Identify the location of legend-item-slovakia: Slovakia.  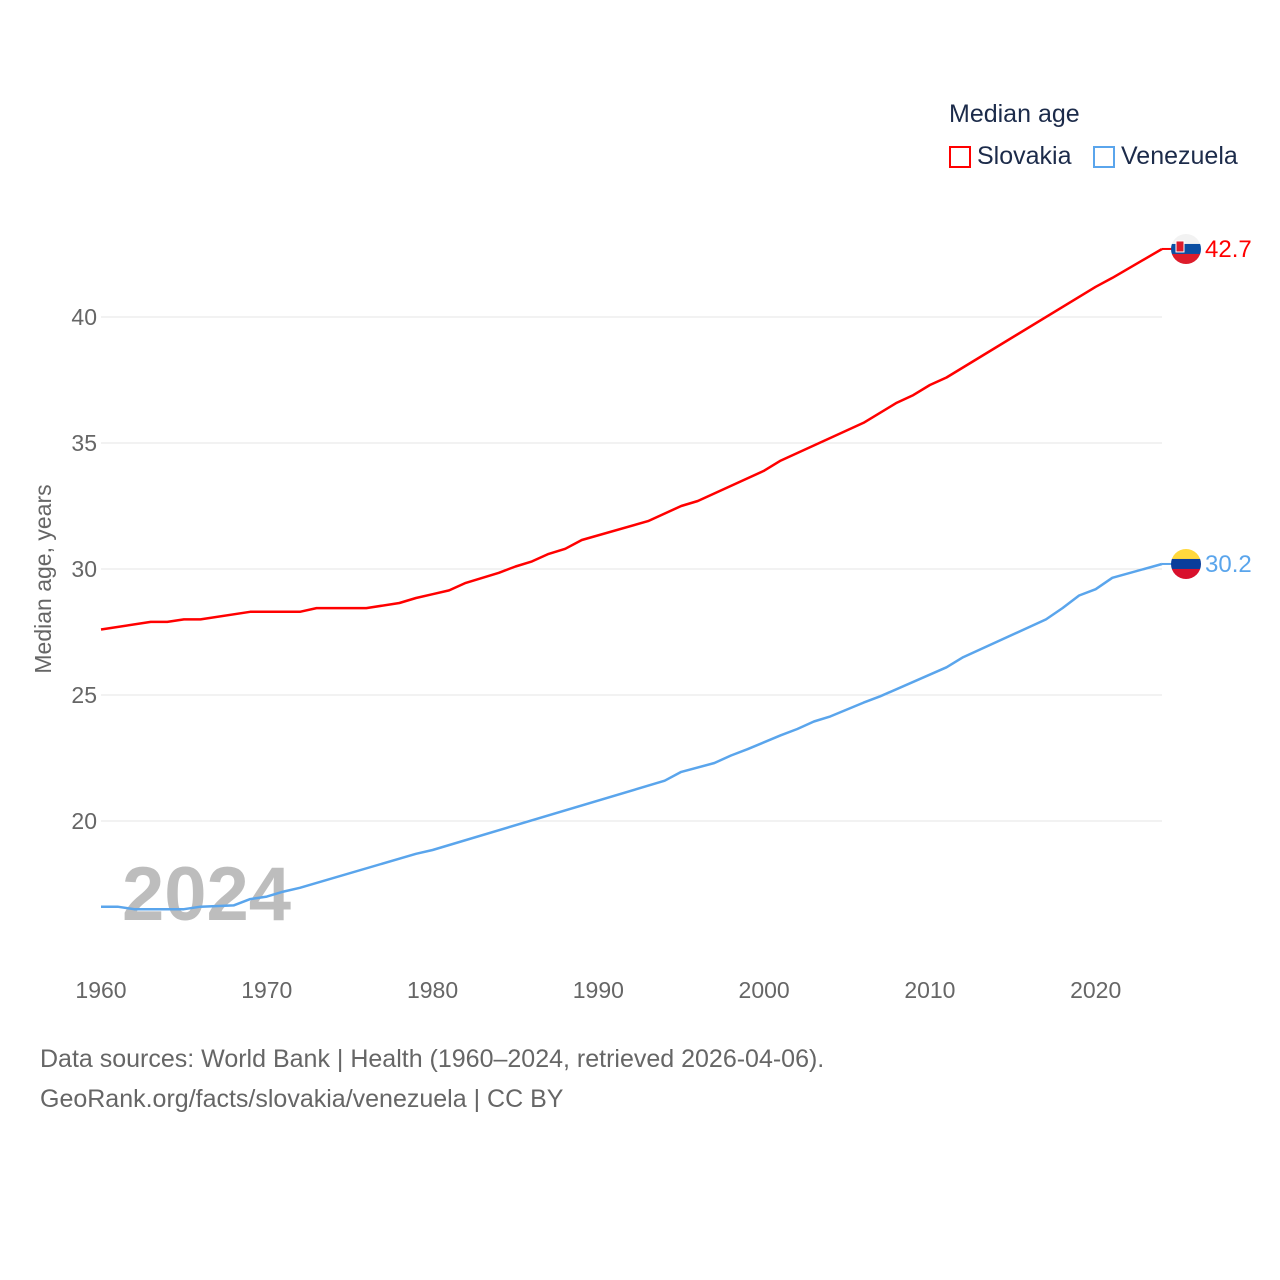
(1010, 156).